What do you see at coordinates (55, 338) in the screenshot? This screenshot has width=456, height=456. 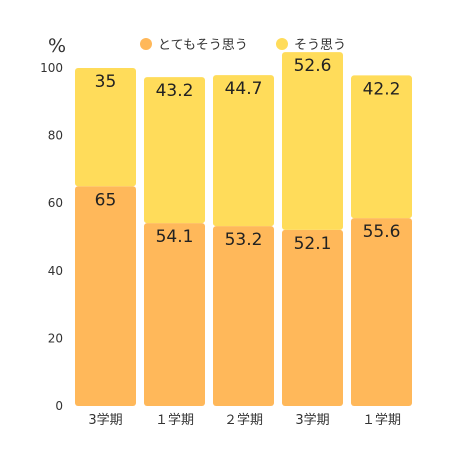 I see `y-tick-label: 20` at bounding box center [55, 338].